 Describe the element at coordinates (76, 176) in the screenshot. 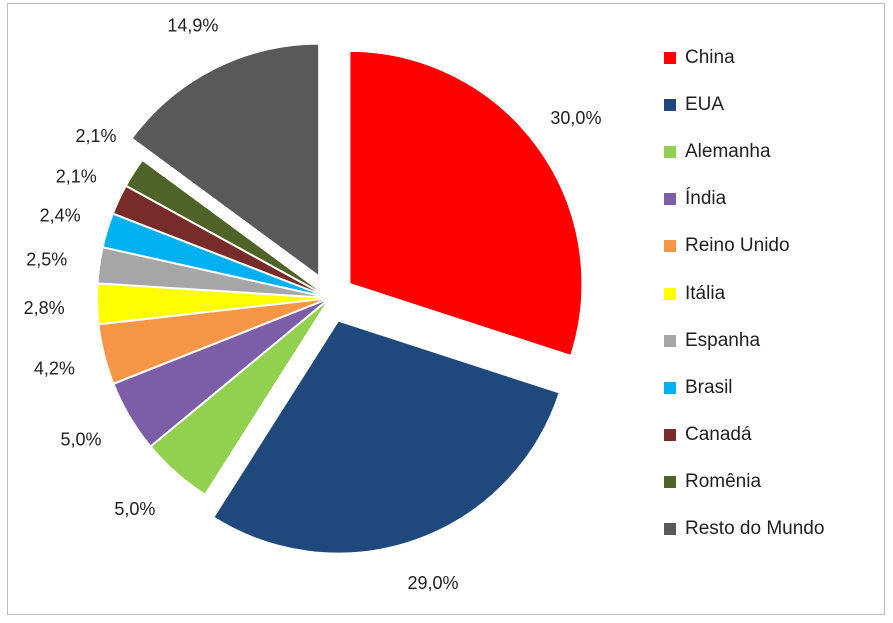

I see `slice-label-canadá: 2,1%` at that location.